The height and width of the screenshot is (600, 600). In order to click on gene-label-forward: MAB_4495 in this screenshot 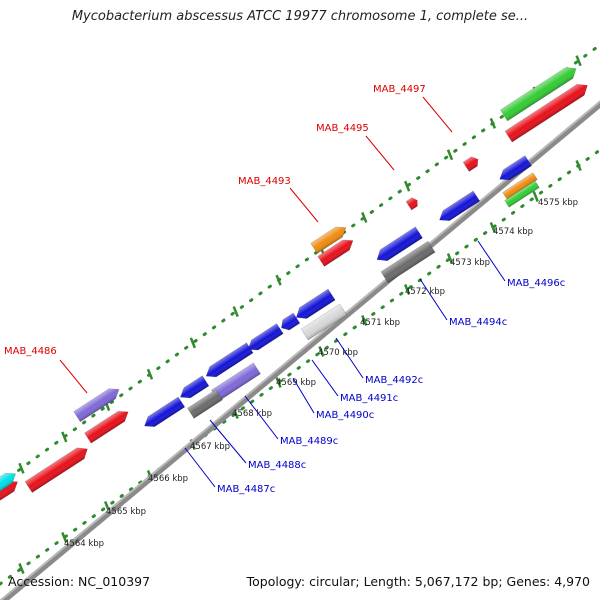, I will do `click(342, 128)`.